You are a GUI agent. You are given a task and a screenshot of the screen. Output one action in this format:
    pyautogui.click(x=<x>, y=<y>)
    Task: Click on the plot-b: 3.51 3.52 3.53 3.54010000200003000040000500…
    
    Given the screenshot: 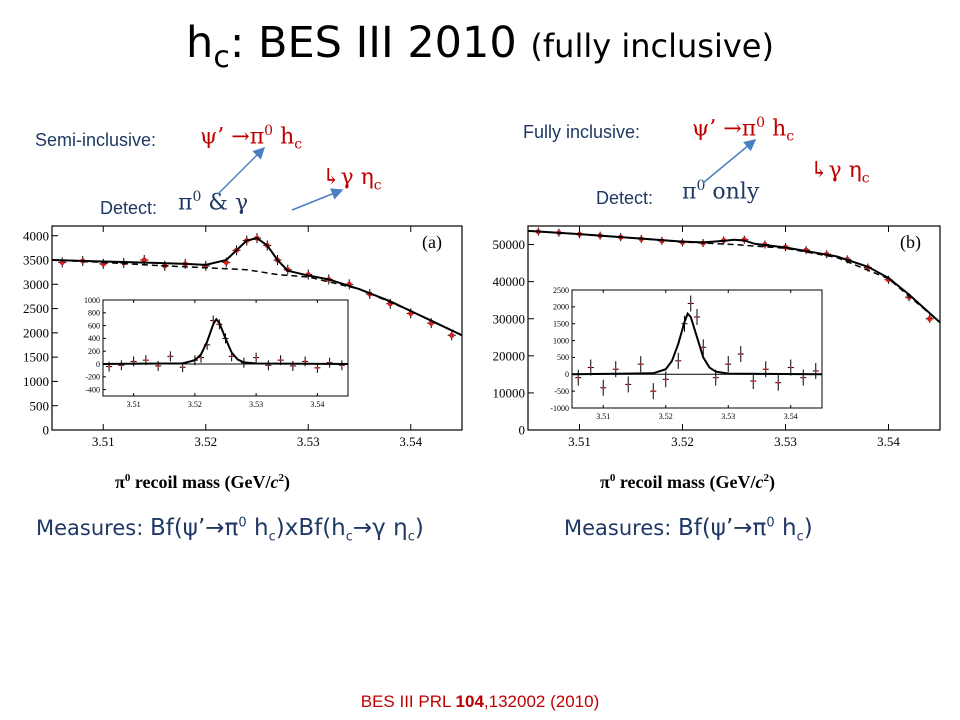 What is the action you would take?
    pyautogui.click(x=717, y=337)
    